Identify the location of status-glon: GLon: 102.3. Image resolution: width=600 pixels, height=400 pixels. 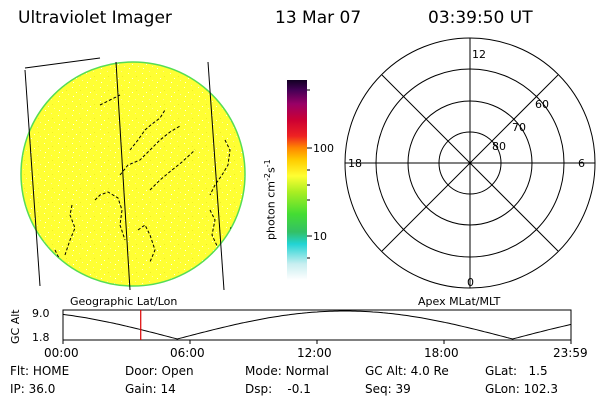
(521, 389).